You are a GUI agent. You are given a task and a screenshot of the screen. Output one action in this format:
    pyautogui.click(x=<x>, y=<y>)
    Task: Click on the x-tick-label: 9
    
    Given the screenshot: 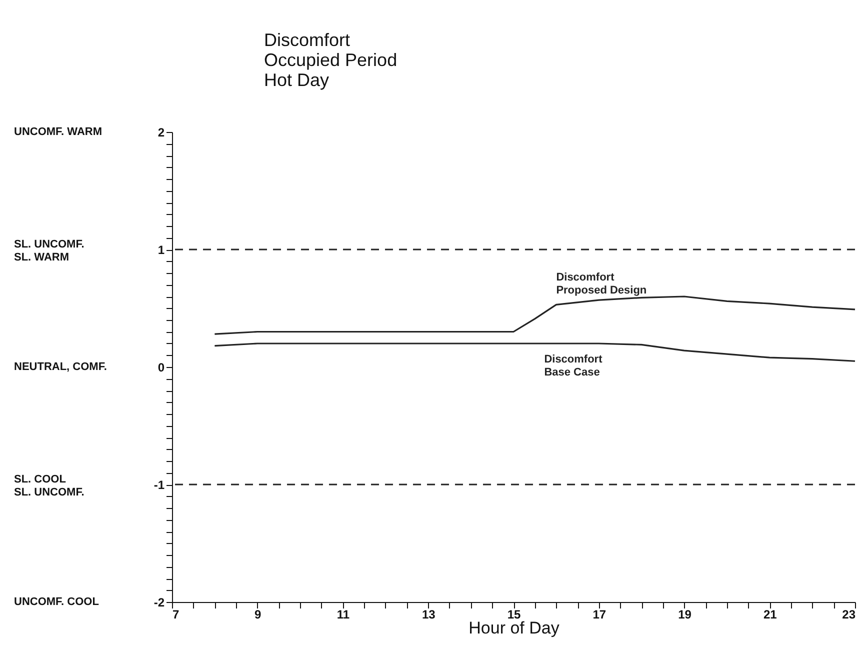 What is the action you would take?
    pyautogui.click(x=258, y=615)
    